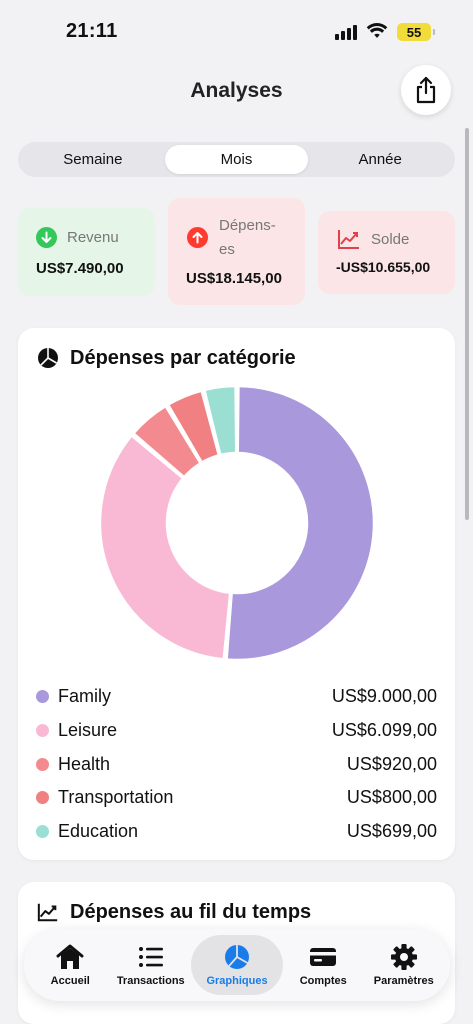 This screenshot has width=473, height=1024. I want to click on legend-item: Transportation US$800,00, so click(236, 798).